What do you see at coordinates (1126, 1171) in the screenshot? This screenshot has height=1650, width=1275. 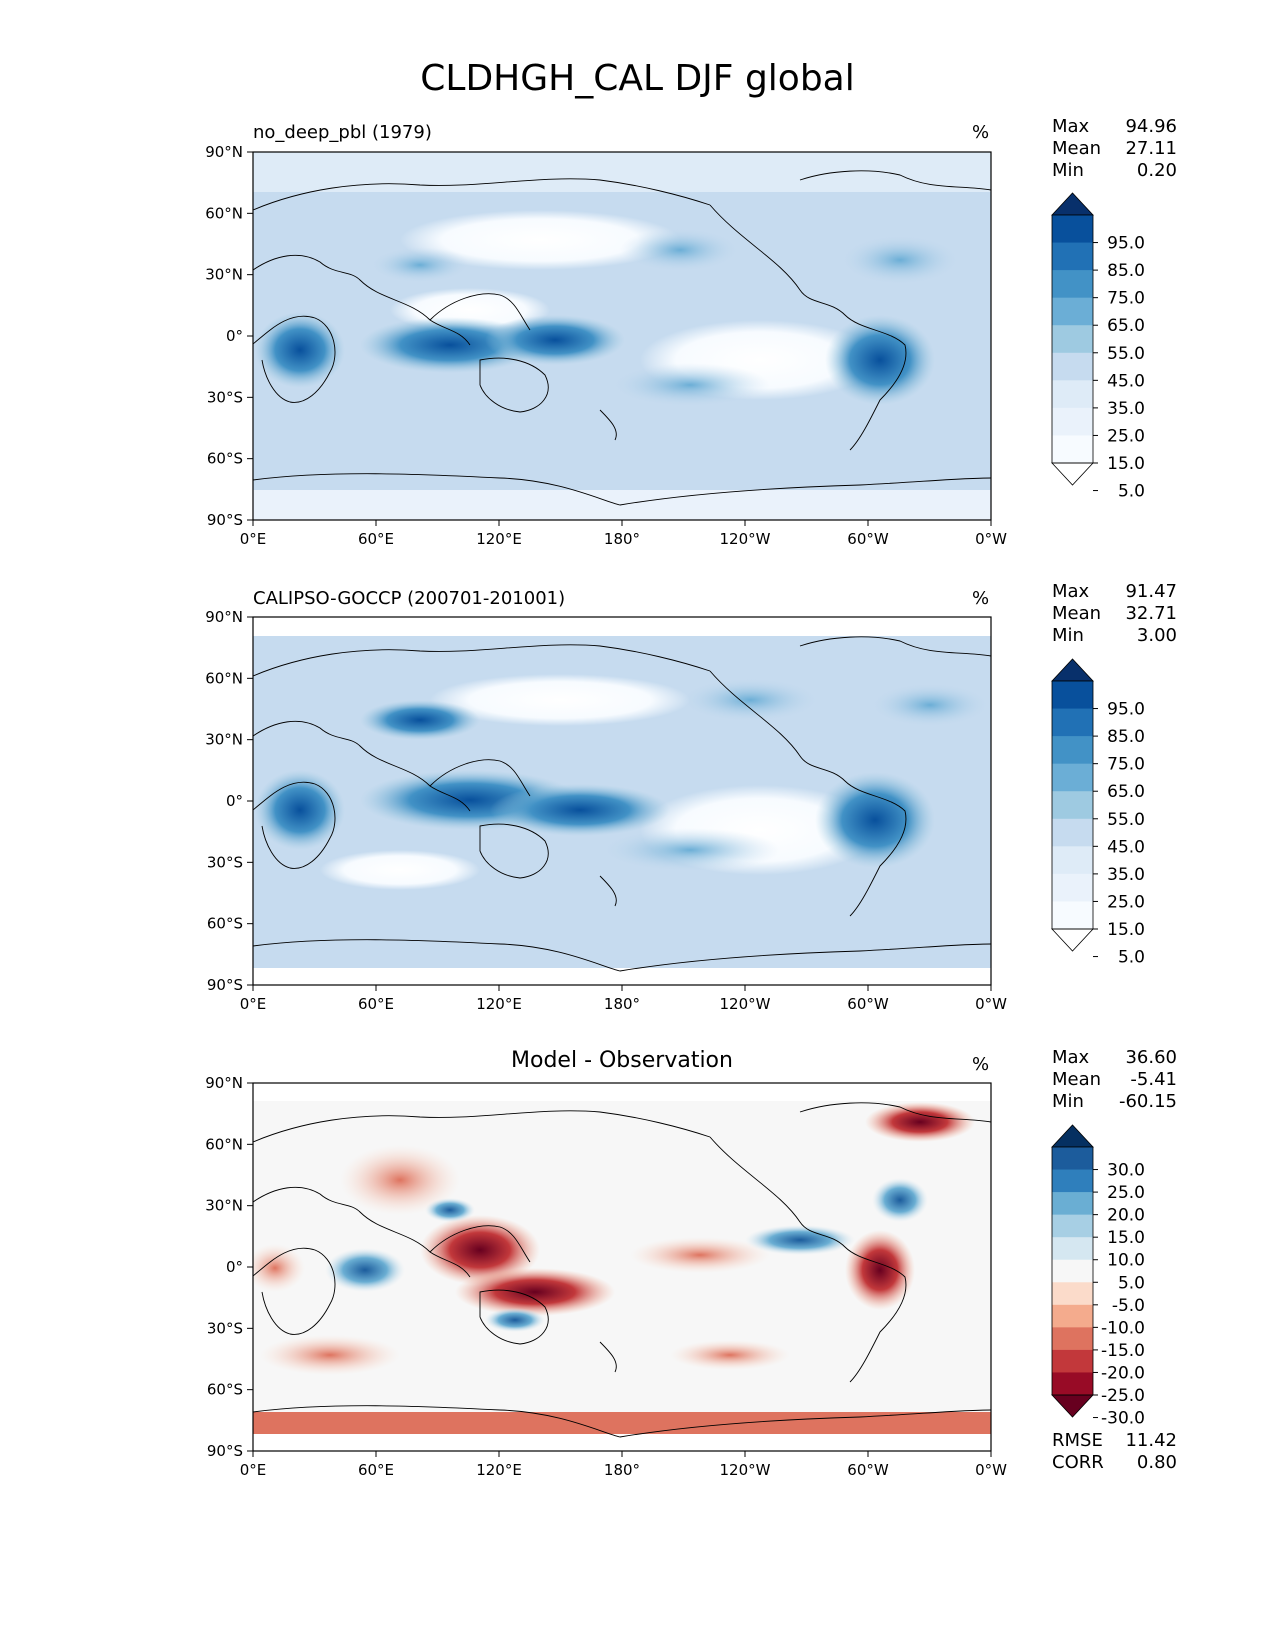 I see `colorbar-label: 30.0` at bounding box center [1126, 1171].